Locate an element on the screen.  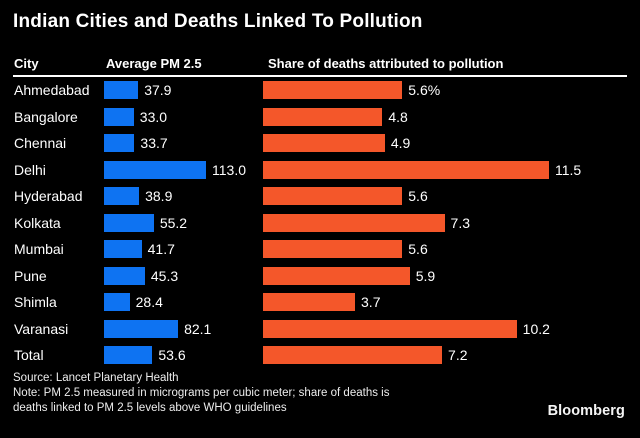
pm25-bar-cell: 37.9 is located at coordinates (183, 90).